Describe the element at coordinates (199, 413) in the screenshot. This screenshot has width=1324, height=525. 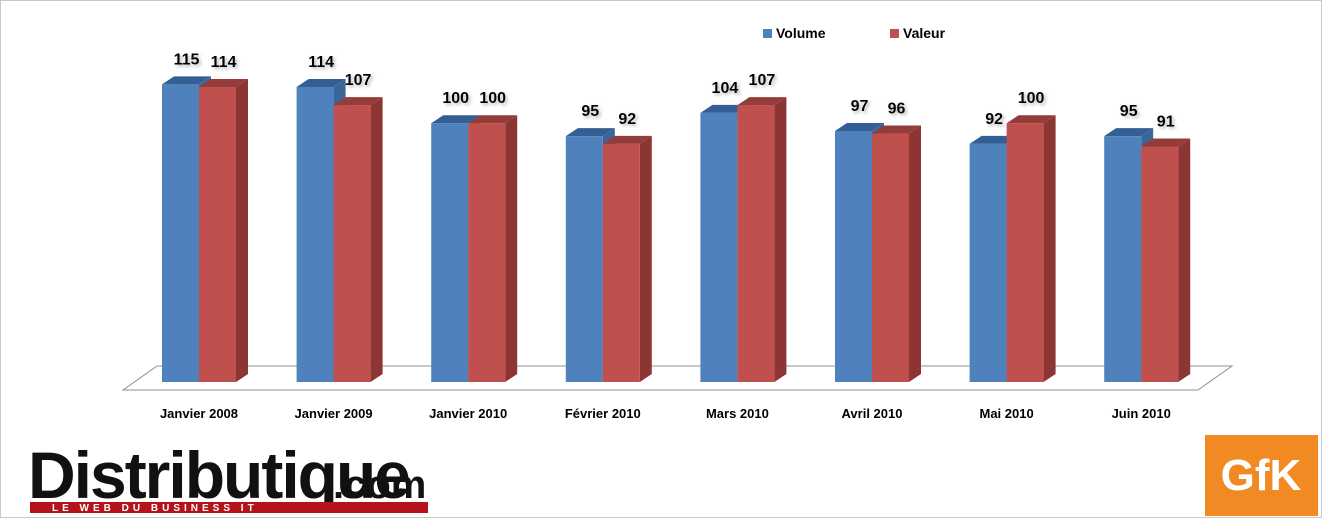
I see `category-label: Janvier 2008` at that location.